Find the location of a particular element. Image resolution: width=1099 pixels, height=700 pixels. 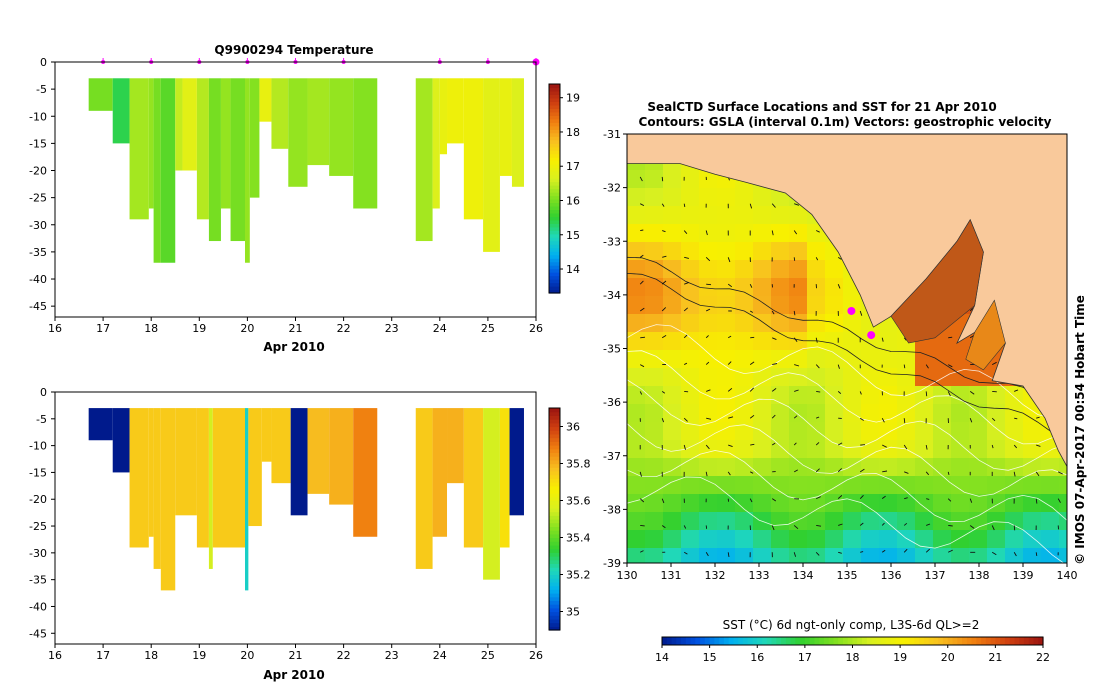

y-tick-label: -25 is located at coordinates (38, 526).